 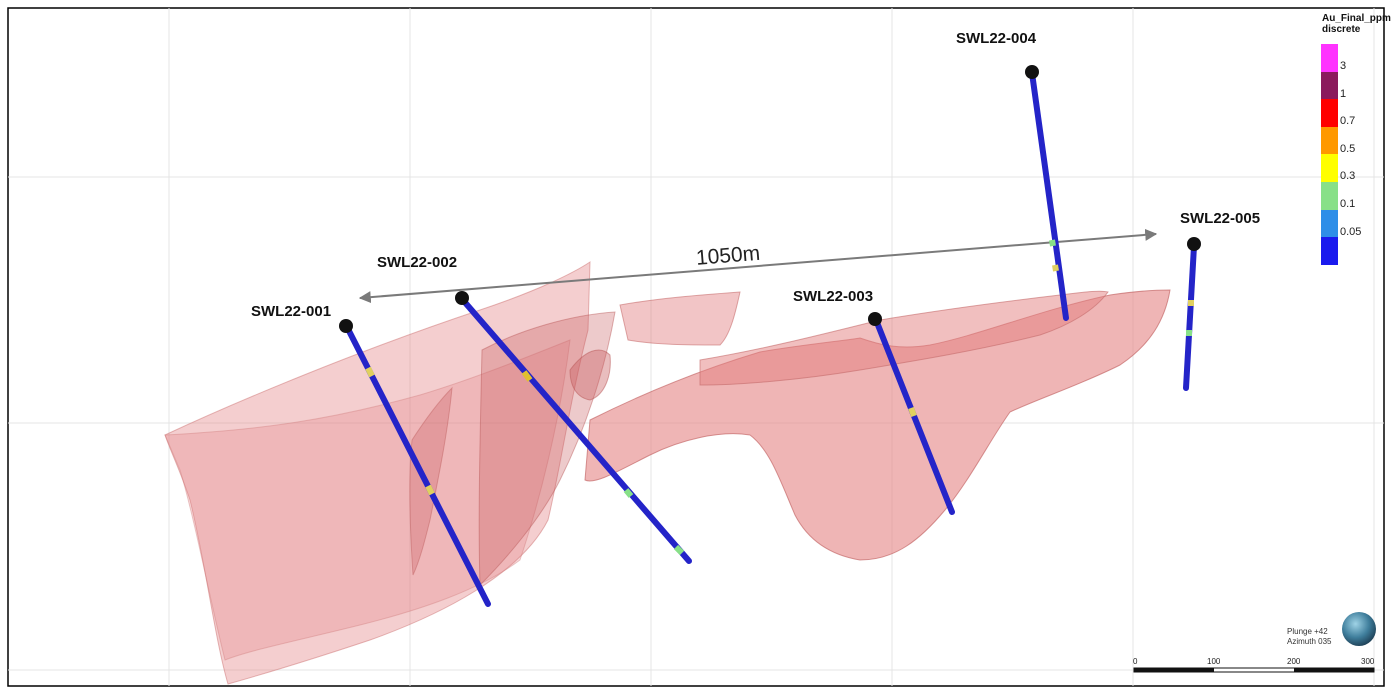 What do you see at coordinates (1254, 670) in the screenshot?
I see `scale-bar` at bounding box center [1254, 670].